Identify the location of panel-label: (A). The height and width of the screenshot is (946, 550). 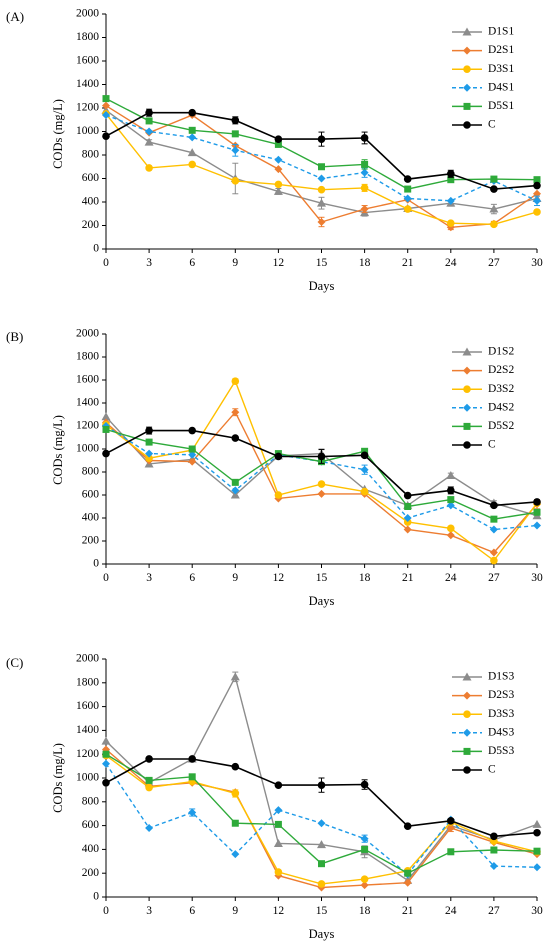
(15, 16).